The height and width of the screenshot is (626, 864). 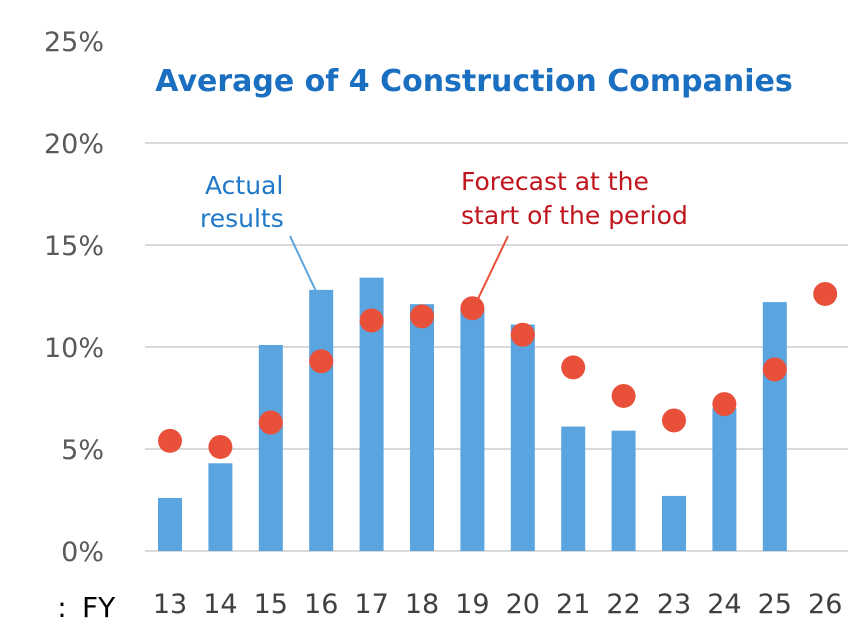 What do you see at coordinates (321, 420) in the screenshot?
I see `bar-fy16` at bounding box center [321, 420].